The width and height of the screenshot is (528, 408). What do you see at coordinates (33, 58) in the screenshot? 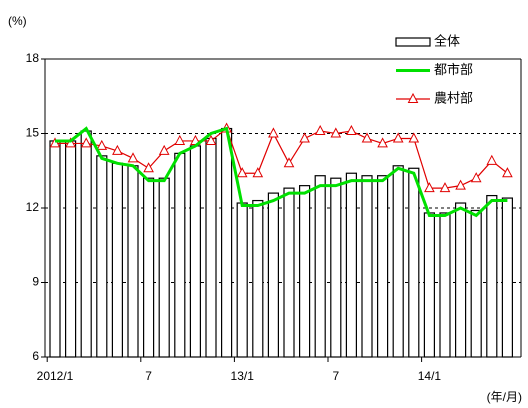
I see `y-tick-label: 18` at bounding box center [33, 58].